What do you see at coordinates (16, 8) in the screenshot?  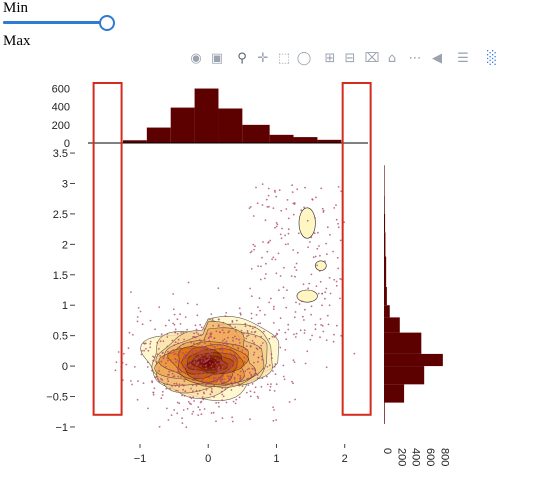 I see `min-label: Min` at bounding box center [16, 8].